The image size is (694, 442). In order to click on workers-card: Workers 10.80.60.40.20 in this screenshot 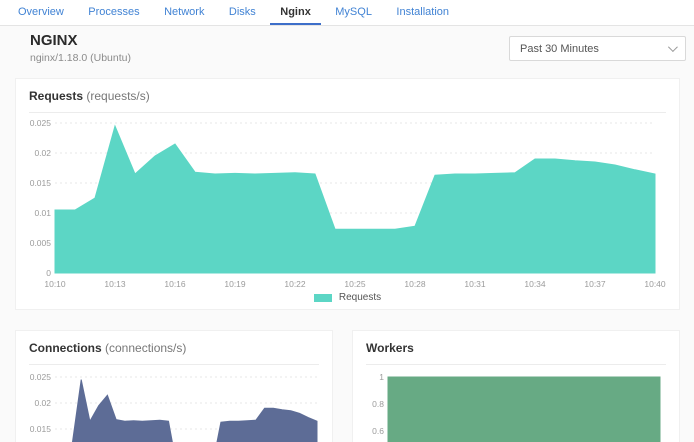, I will do `click(516, 386)`.